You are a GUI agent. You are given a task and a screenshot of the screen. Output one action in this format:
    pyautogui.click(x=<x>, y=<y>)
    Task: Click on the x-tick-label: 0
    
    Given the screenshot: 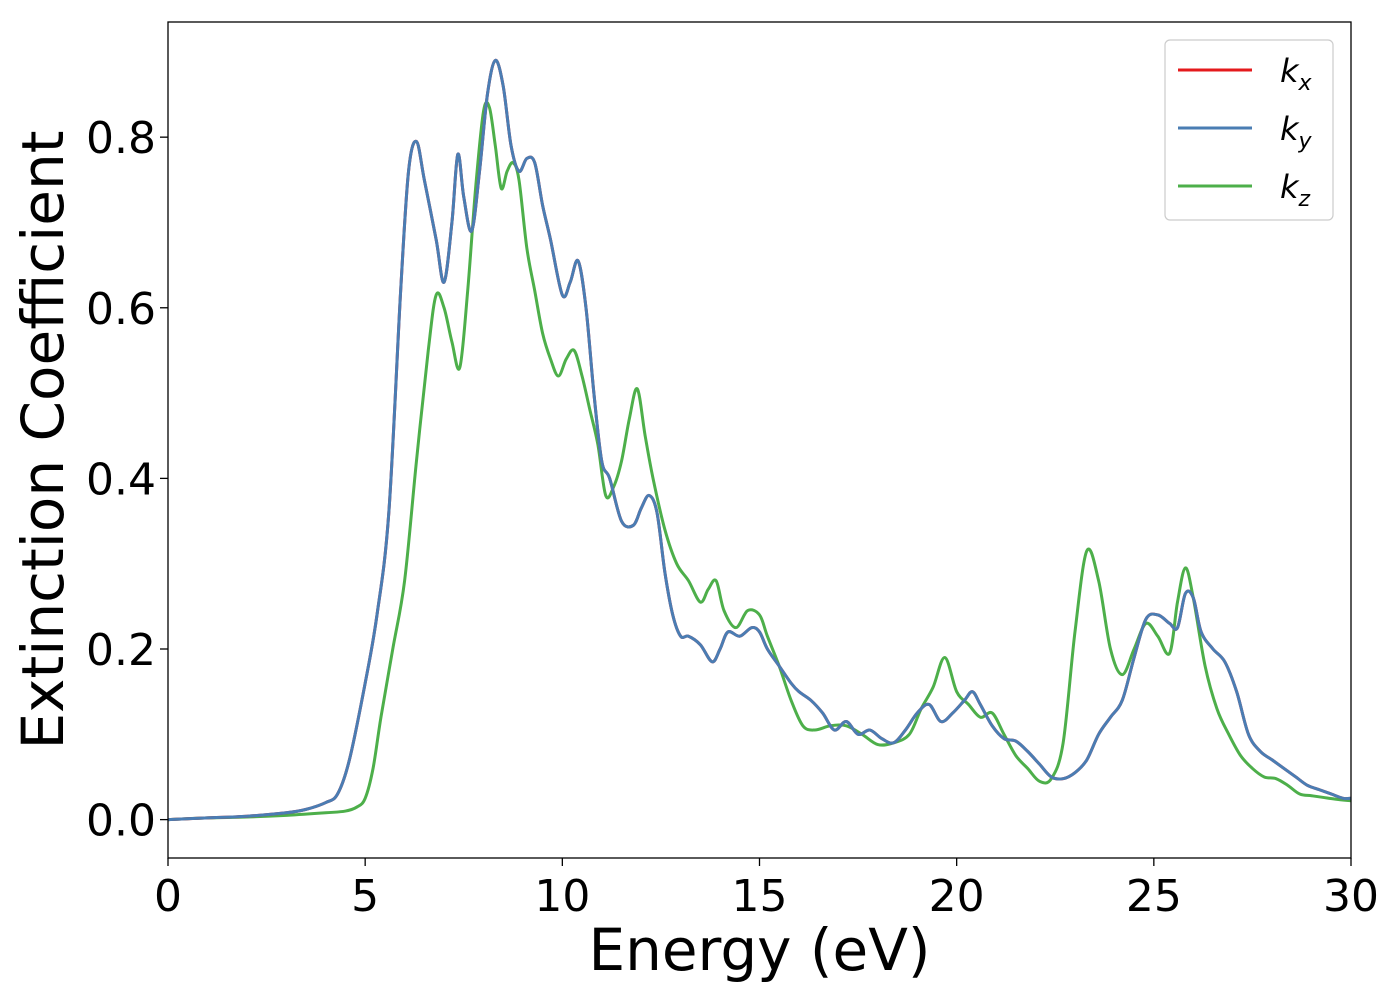 What is the action you would take?
    pyautogui.click(x=168, y=896)
    